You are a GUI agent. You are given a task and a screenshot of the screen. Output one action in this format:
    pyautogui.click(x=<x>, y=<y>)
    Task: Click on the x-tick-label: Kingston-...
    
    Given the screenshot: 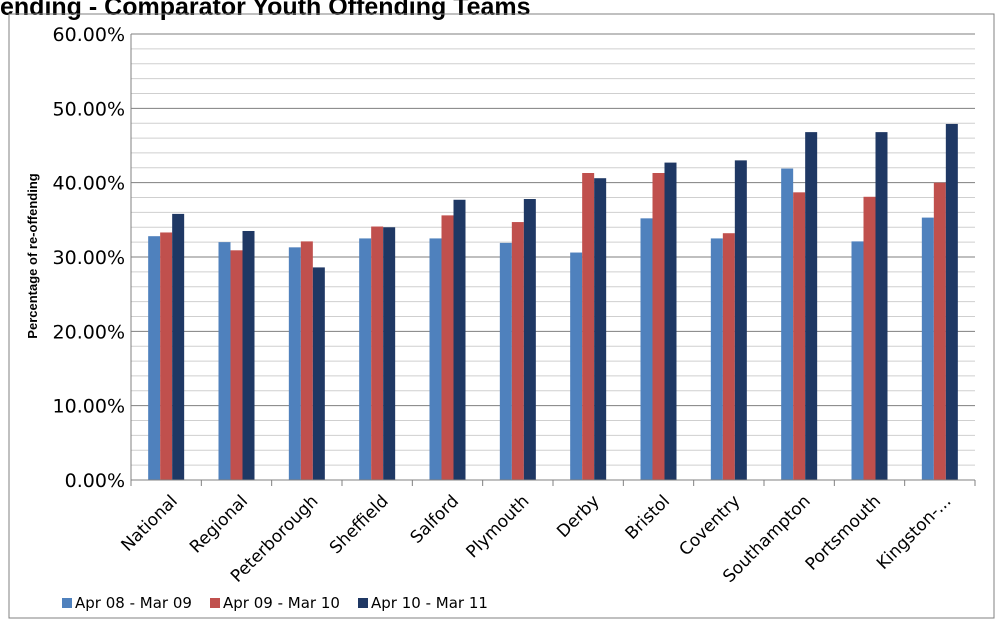 What is the action you would take?
    pyautogui.click(x=914, y=532)
    